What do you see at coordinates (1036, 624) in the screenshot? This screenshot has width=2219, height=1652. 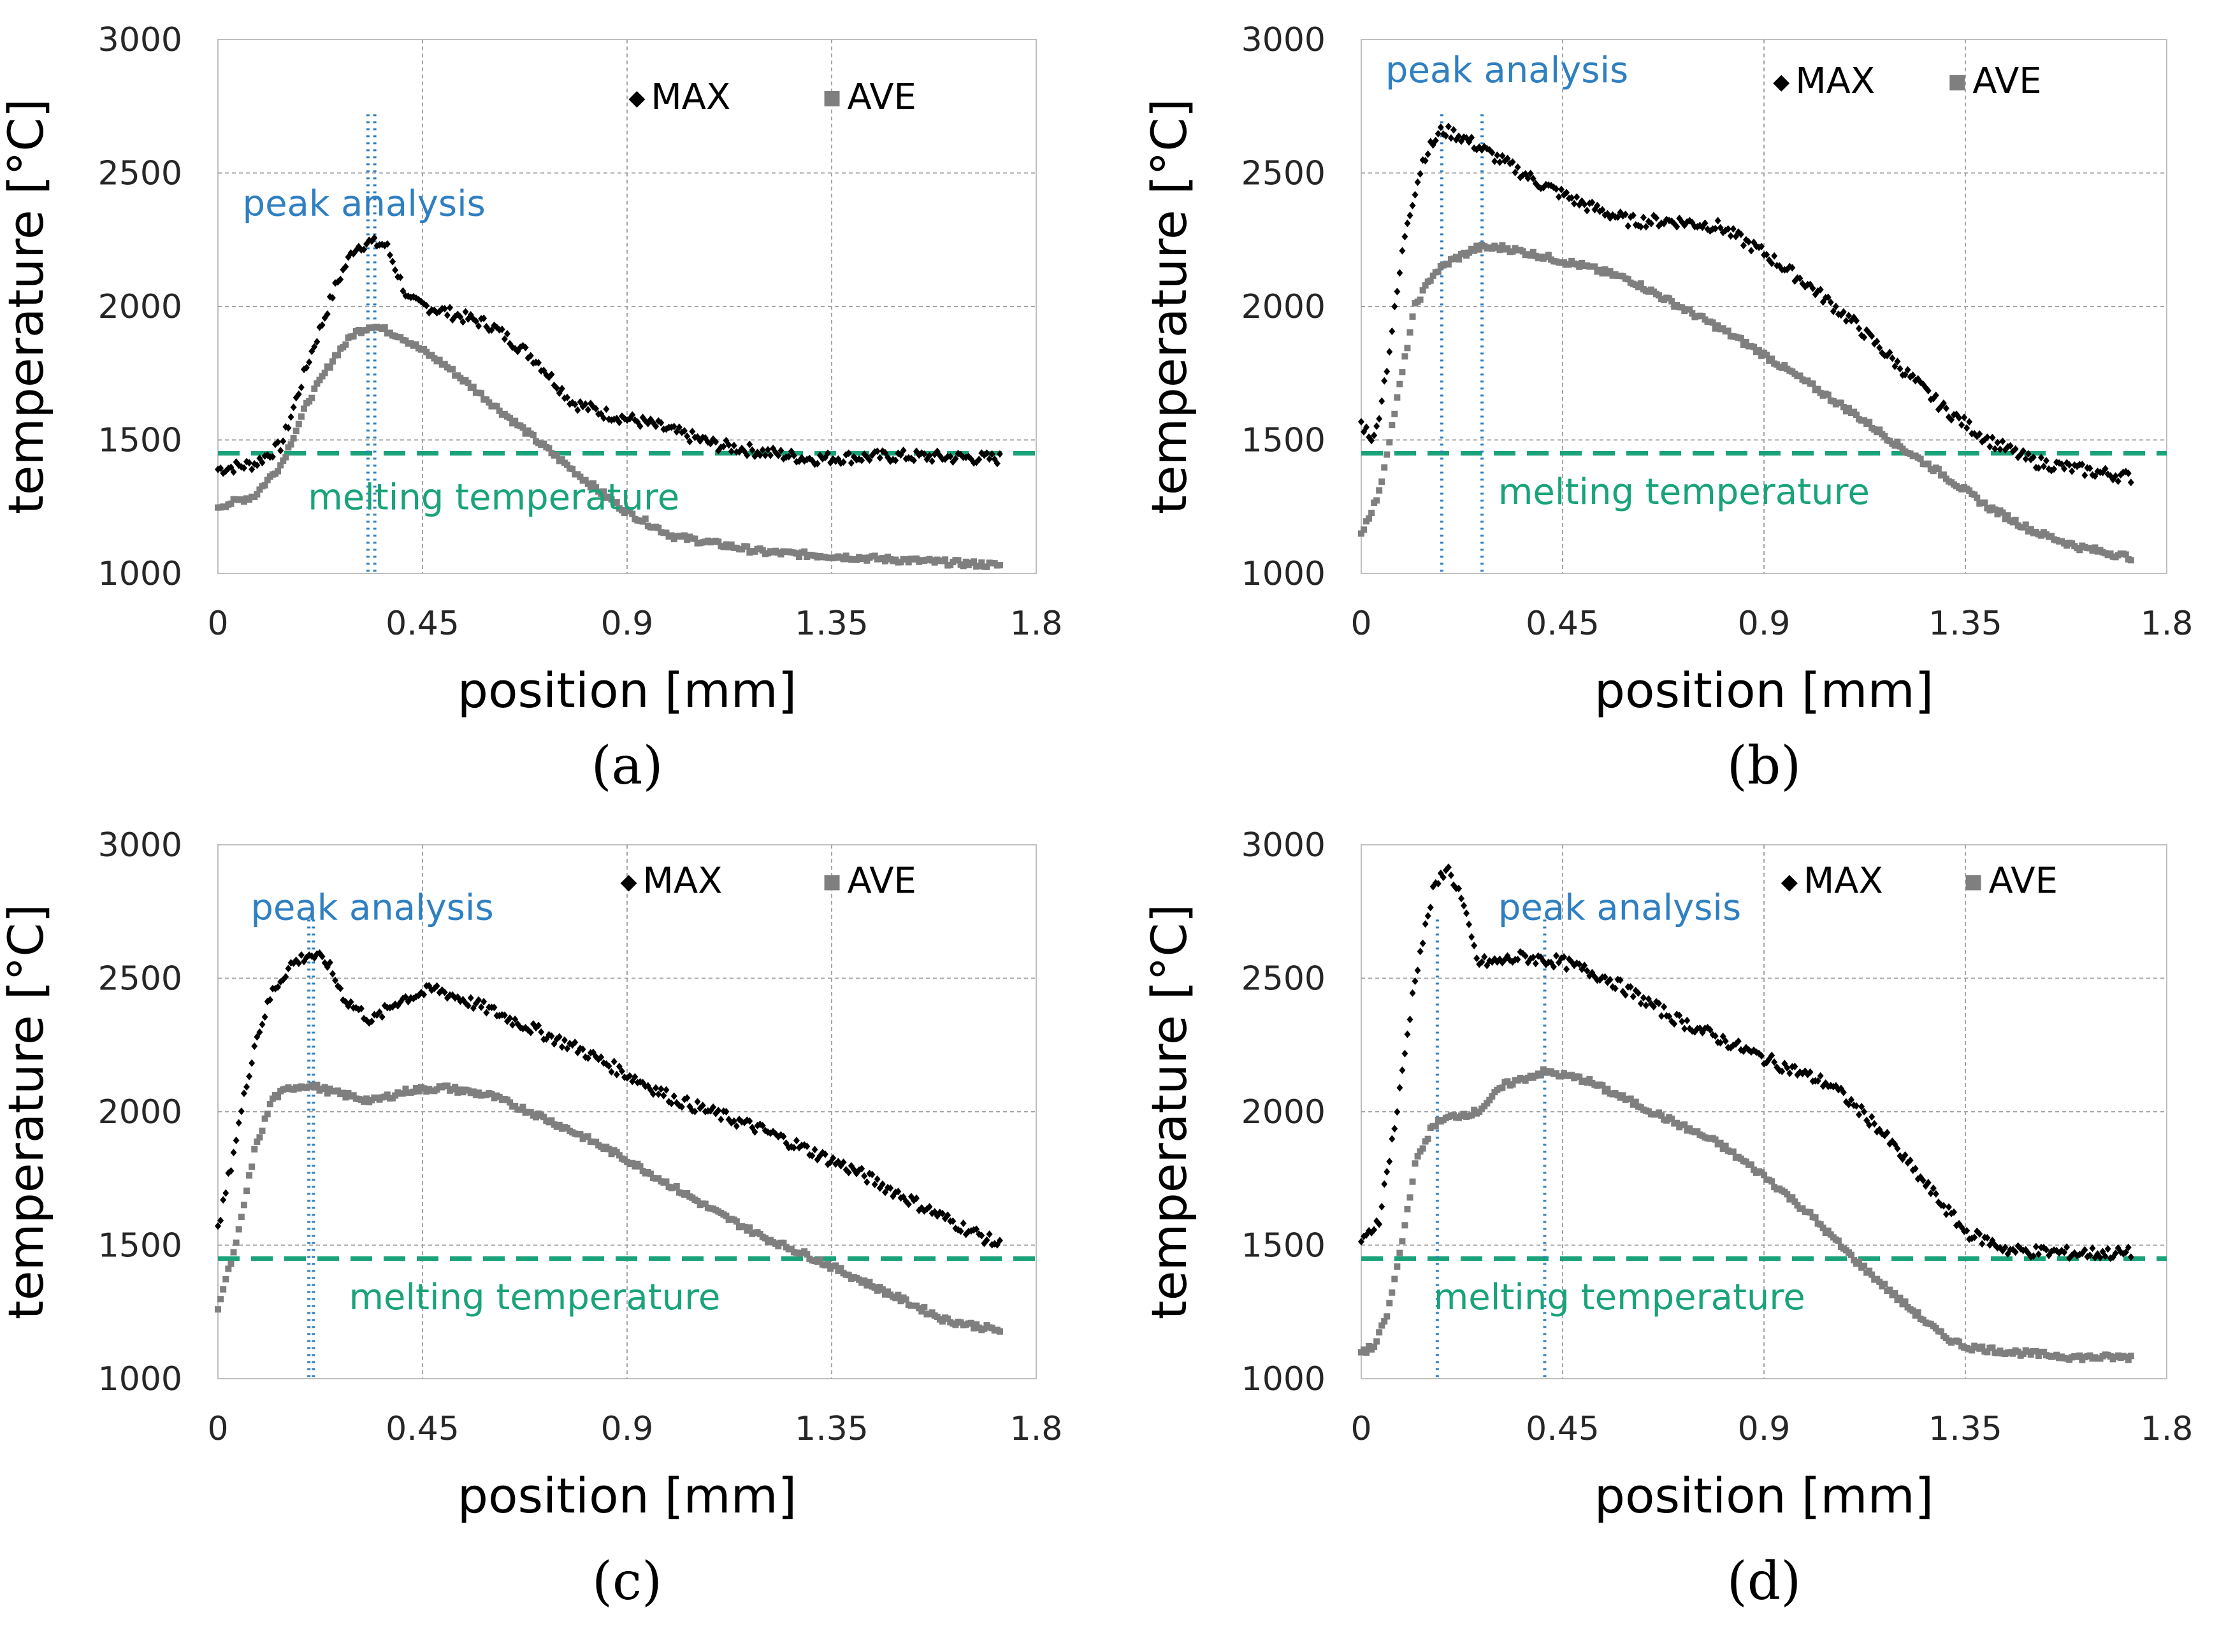 I see `x-tick-label: 1.8` at bounding box center [1036, 624].